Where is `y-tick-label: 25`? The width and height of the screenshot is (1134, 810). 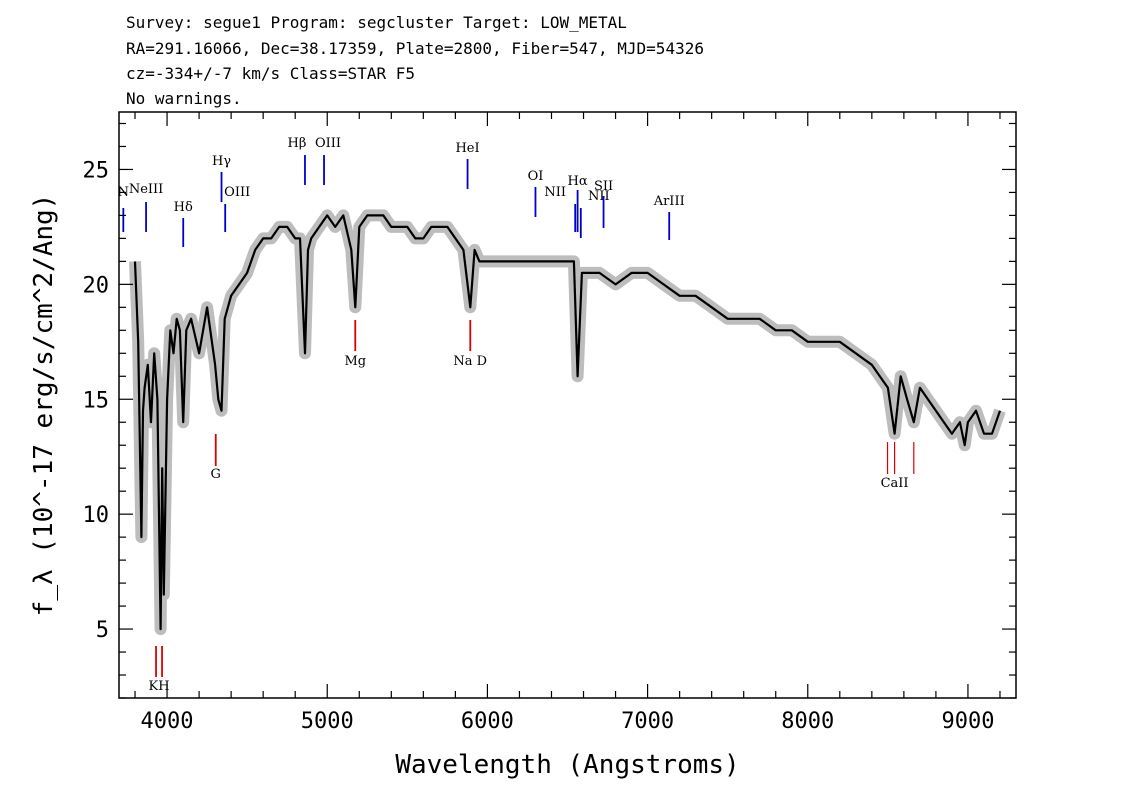
y-tick-label: 25 is located at coordinates (96, 170).